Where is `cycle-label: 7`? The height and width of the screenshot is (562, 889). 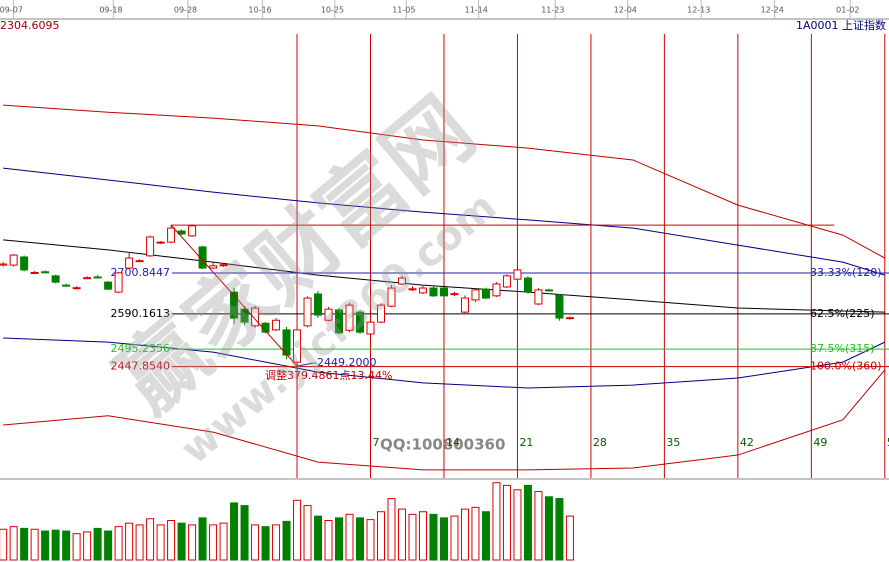 cycle-label: 7 is located at coordinates (376, 442).